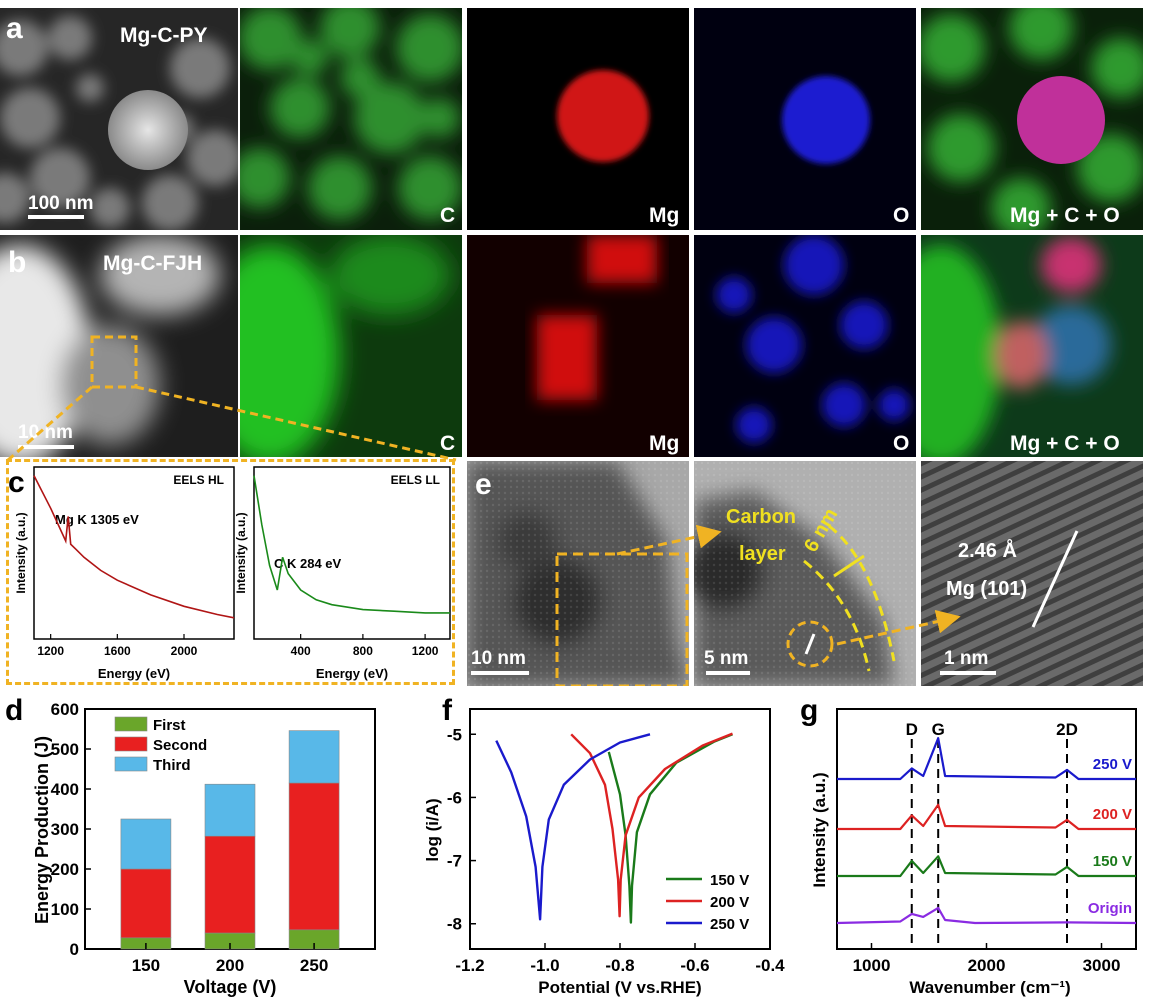 The image size is (1156, 1008). I want to click on chart-d-ytick-label: 300, so click(65, 829).